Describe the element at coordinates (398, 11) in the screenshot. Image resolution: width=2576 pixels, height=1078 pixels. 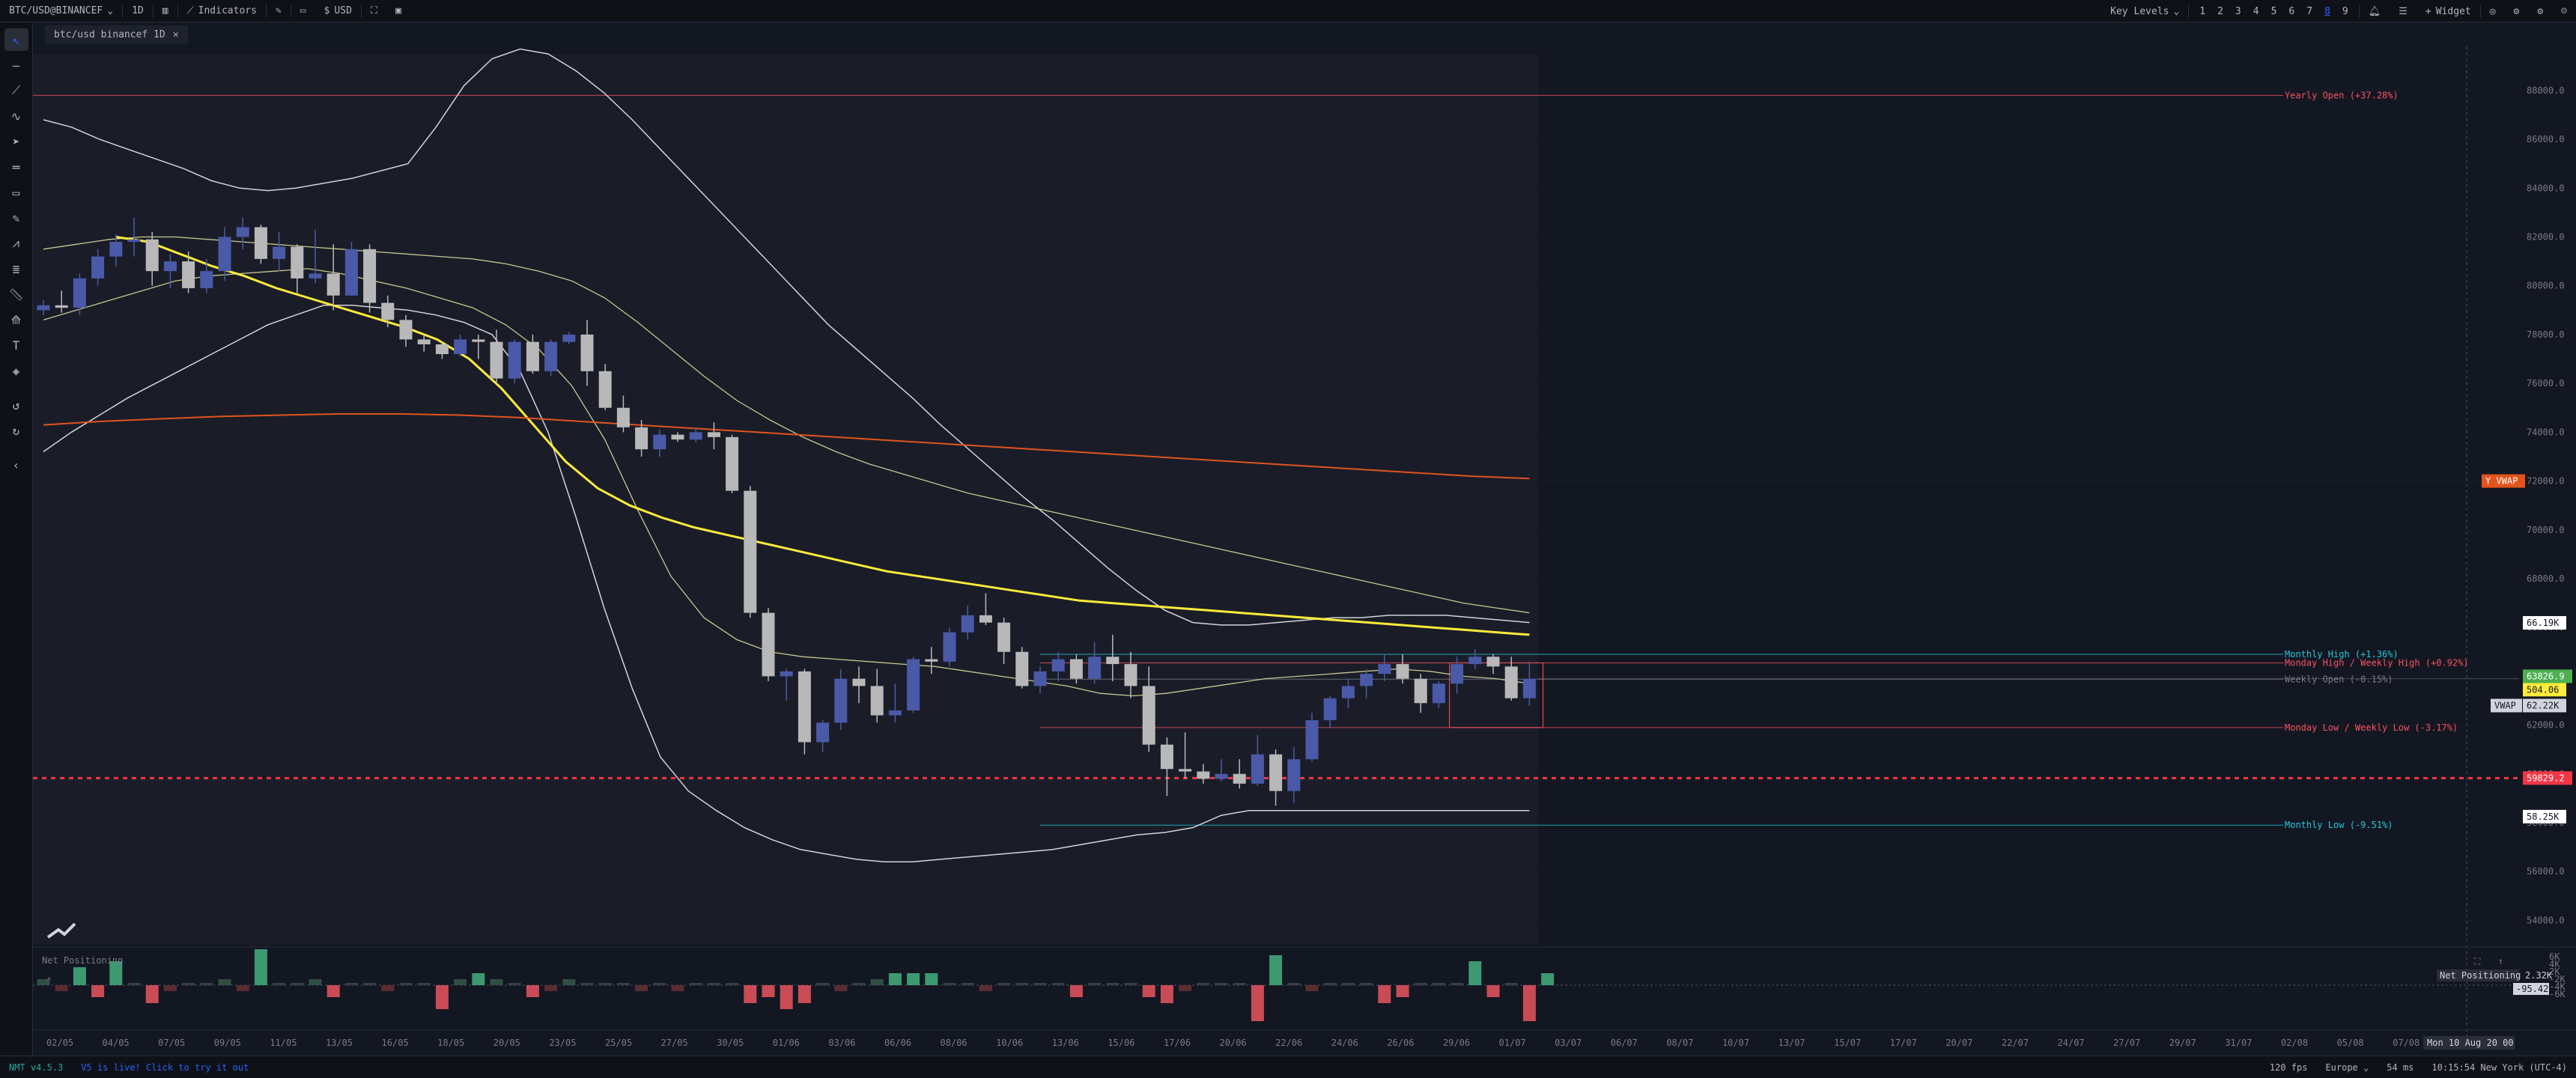
I see `save-button: ▣` at that location.